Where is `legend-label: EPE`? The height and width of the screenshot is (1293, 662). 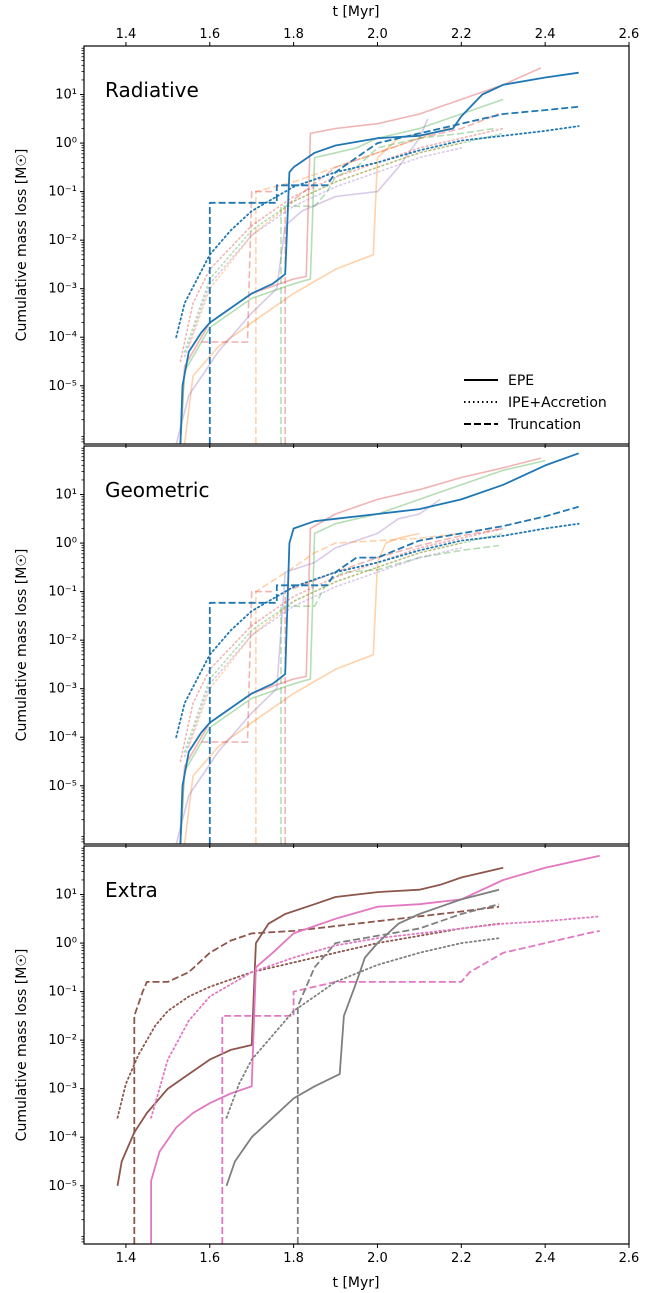
legend-label: EPE is located at coordinates (521, 381).